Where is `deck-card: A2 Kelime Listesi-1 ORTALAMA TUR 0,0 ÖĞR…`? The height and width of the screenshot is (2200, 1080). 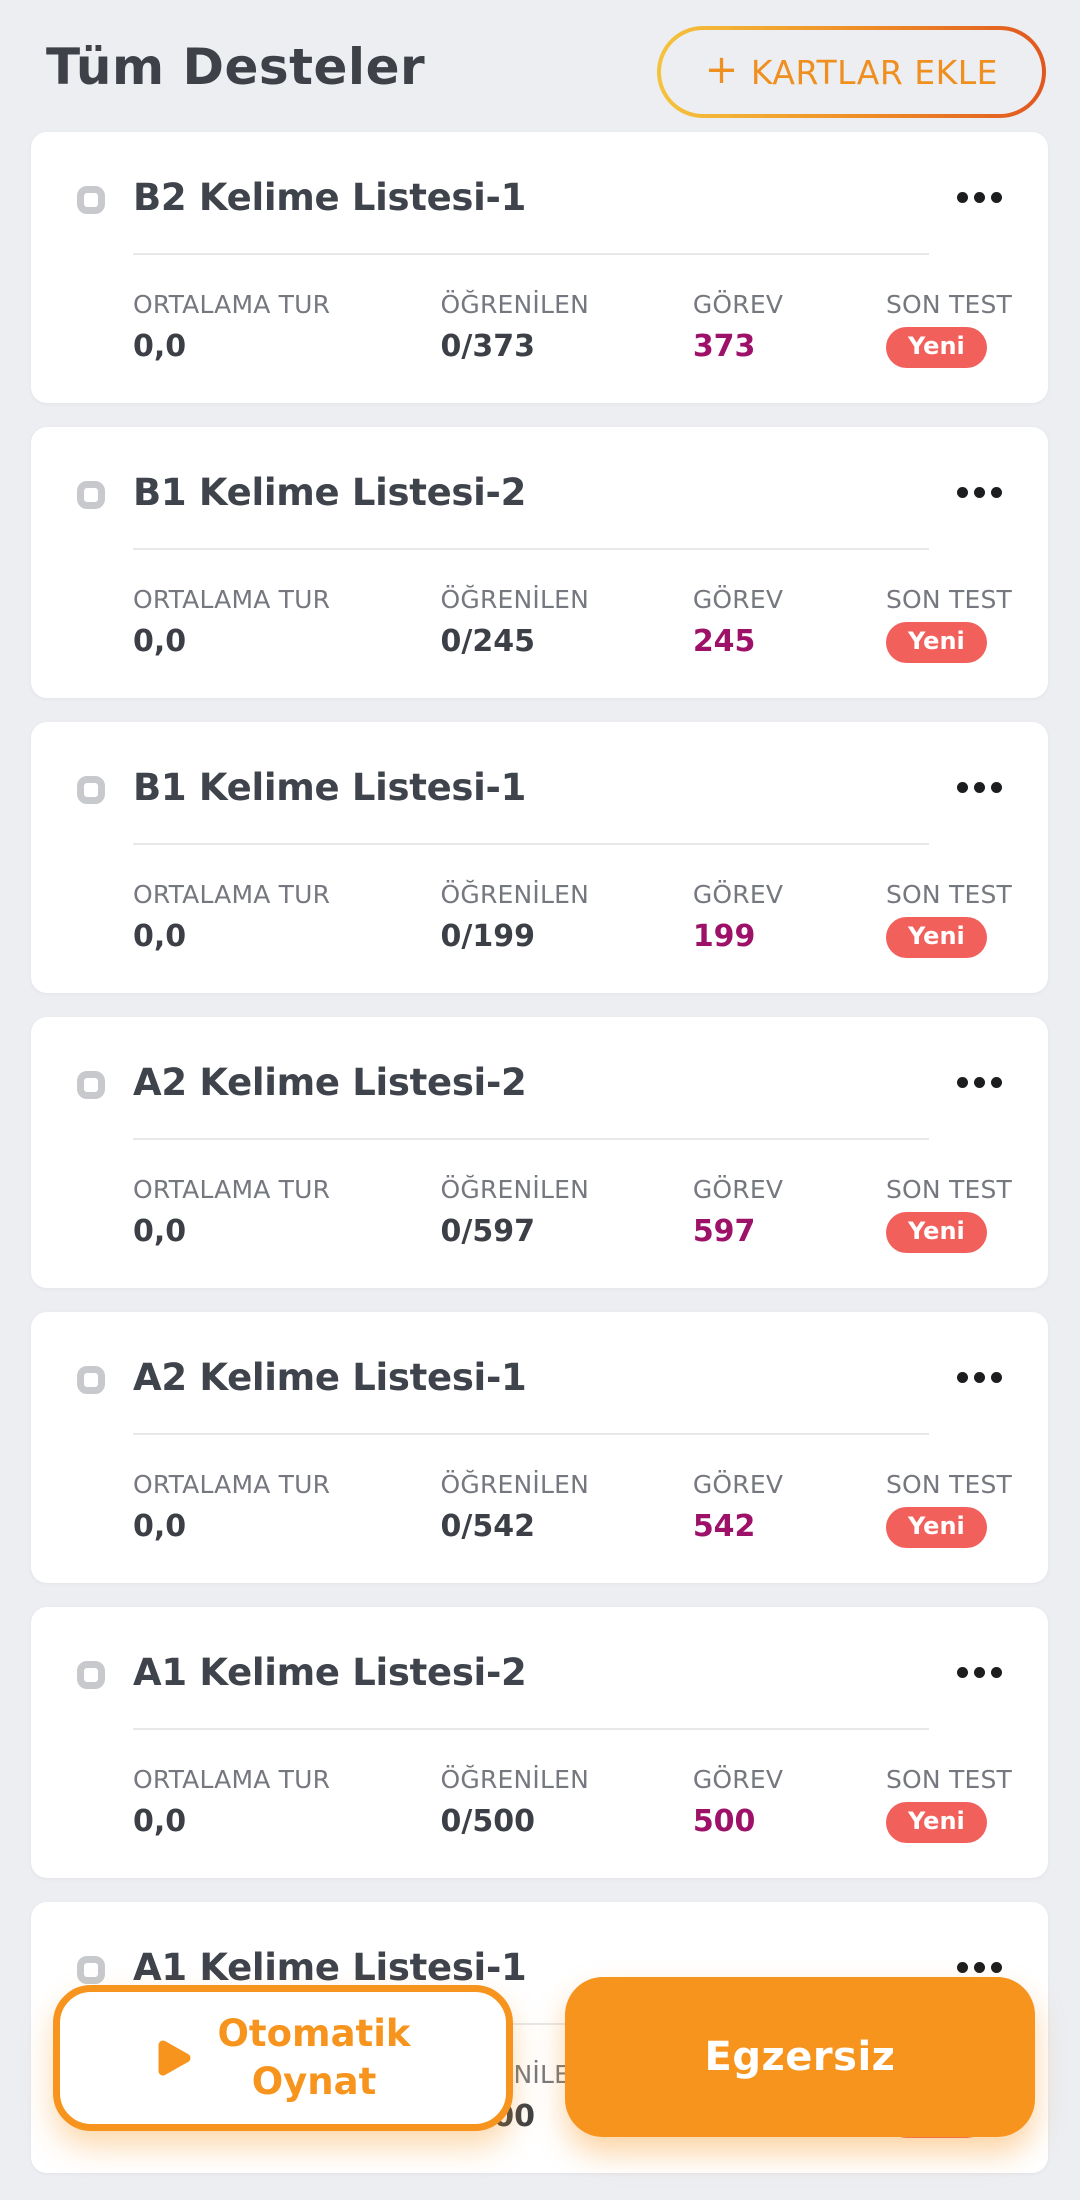 deck-card: A2 Kelime Listesi-1 ORTALAMA TUR 0,0 ÖĞR… is located at coordinates (539, 1447).